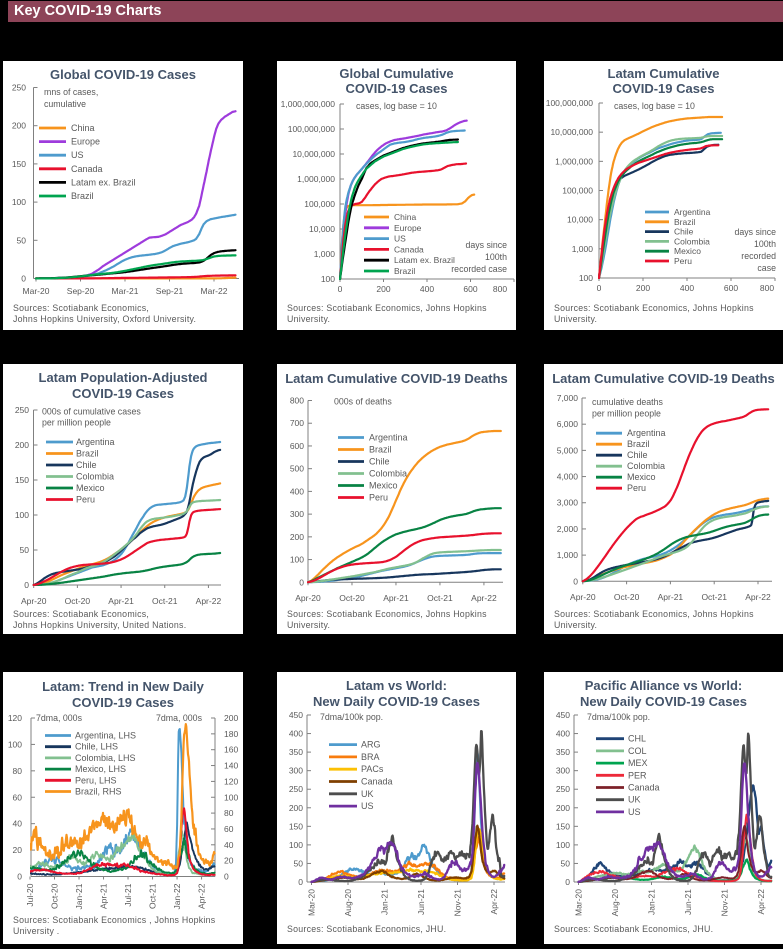 The width and height of the screenshot is (783, 949). Describe the element at coordinates (312, 129) in the screenshot. I see `svg-text: 100,000,000` at that location.